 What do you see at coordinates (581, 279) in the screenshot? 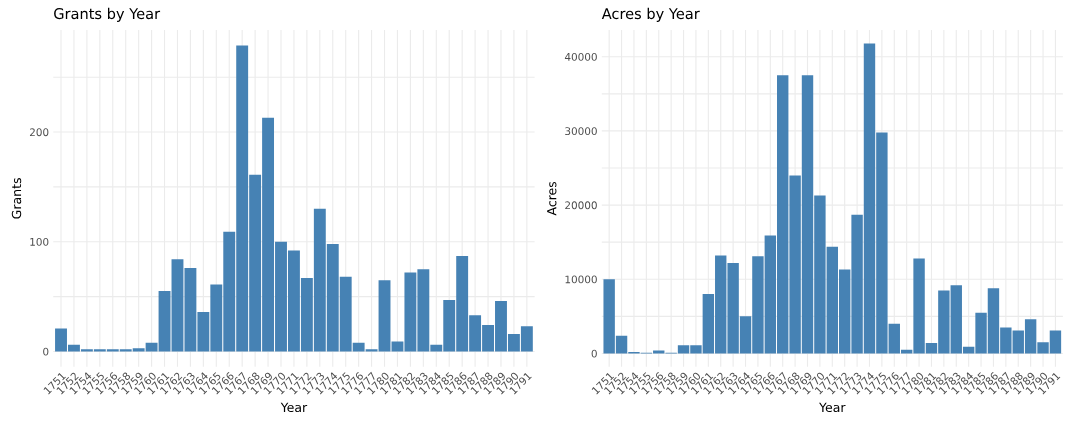
I see `y-tick-label: 10000` at bounding box center [581, 279].